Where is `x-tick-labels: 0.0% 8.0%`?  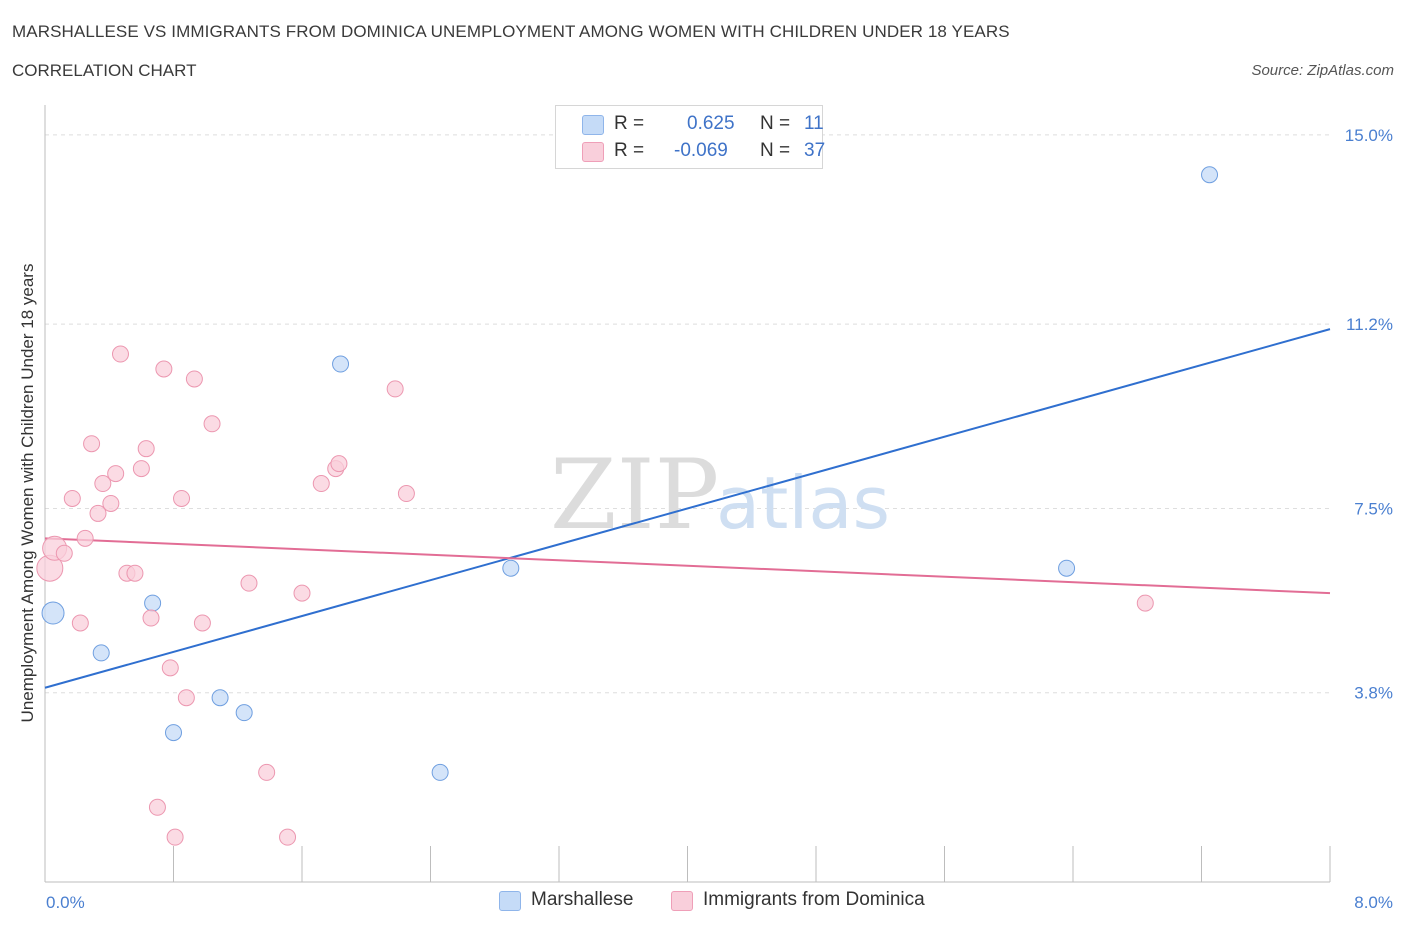
x-tick-labels: 0.0% 8.0% is located at coordinates (719, 902).